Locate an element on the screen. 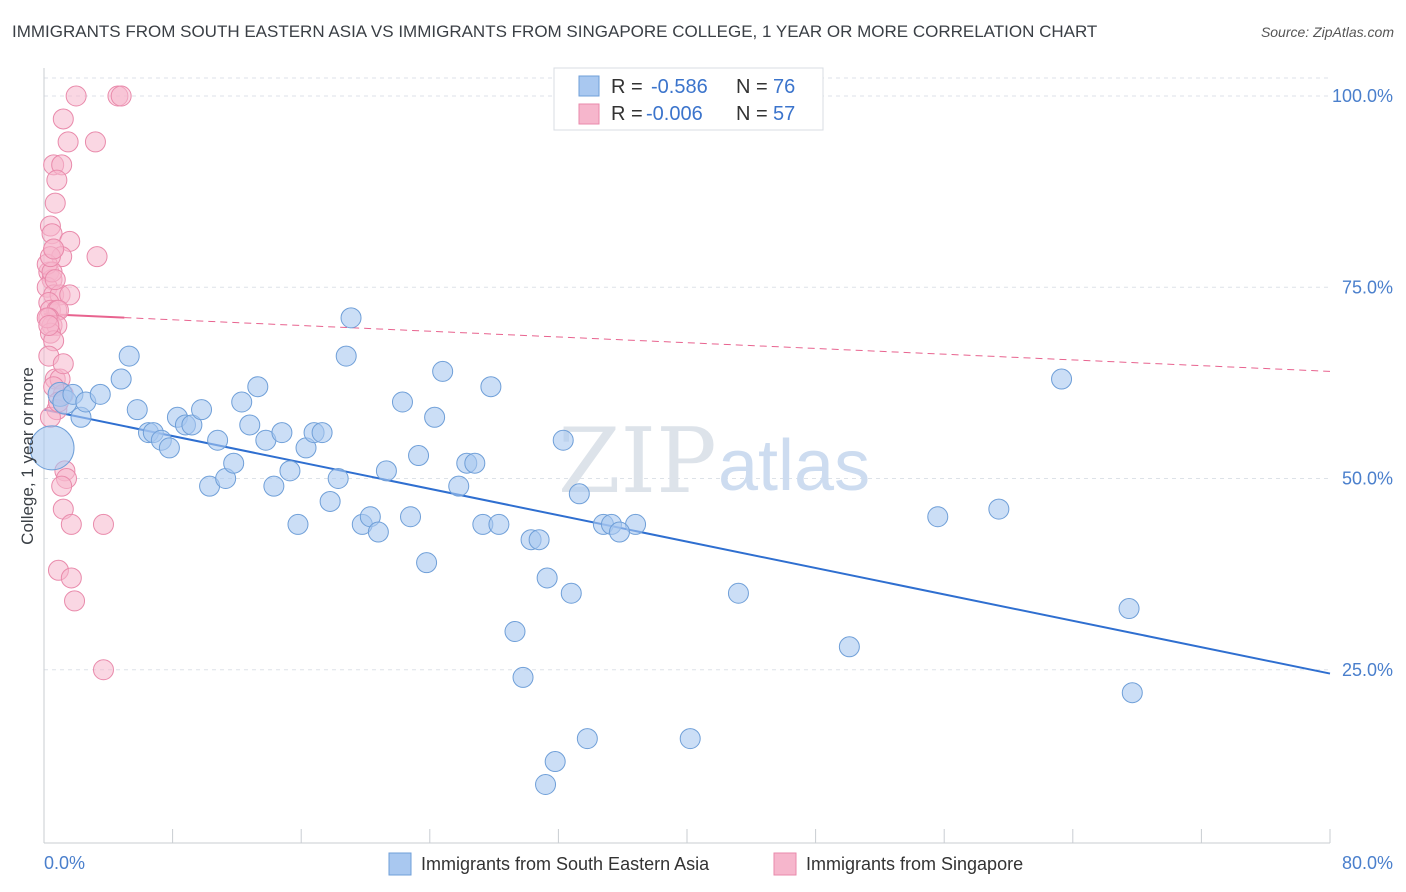 The image size is (1406, 892). y-tick-label: 50.0% is located at coordinates (1367, 479).